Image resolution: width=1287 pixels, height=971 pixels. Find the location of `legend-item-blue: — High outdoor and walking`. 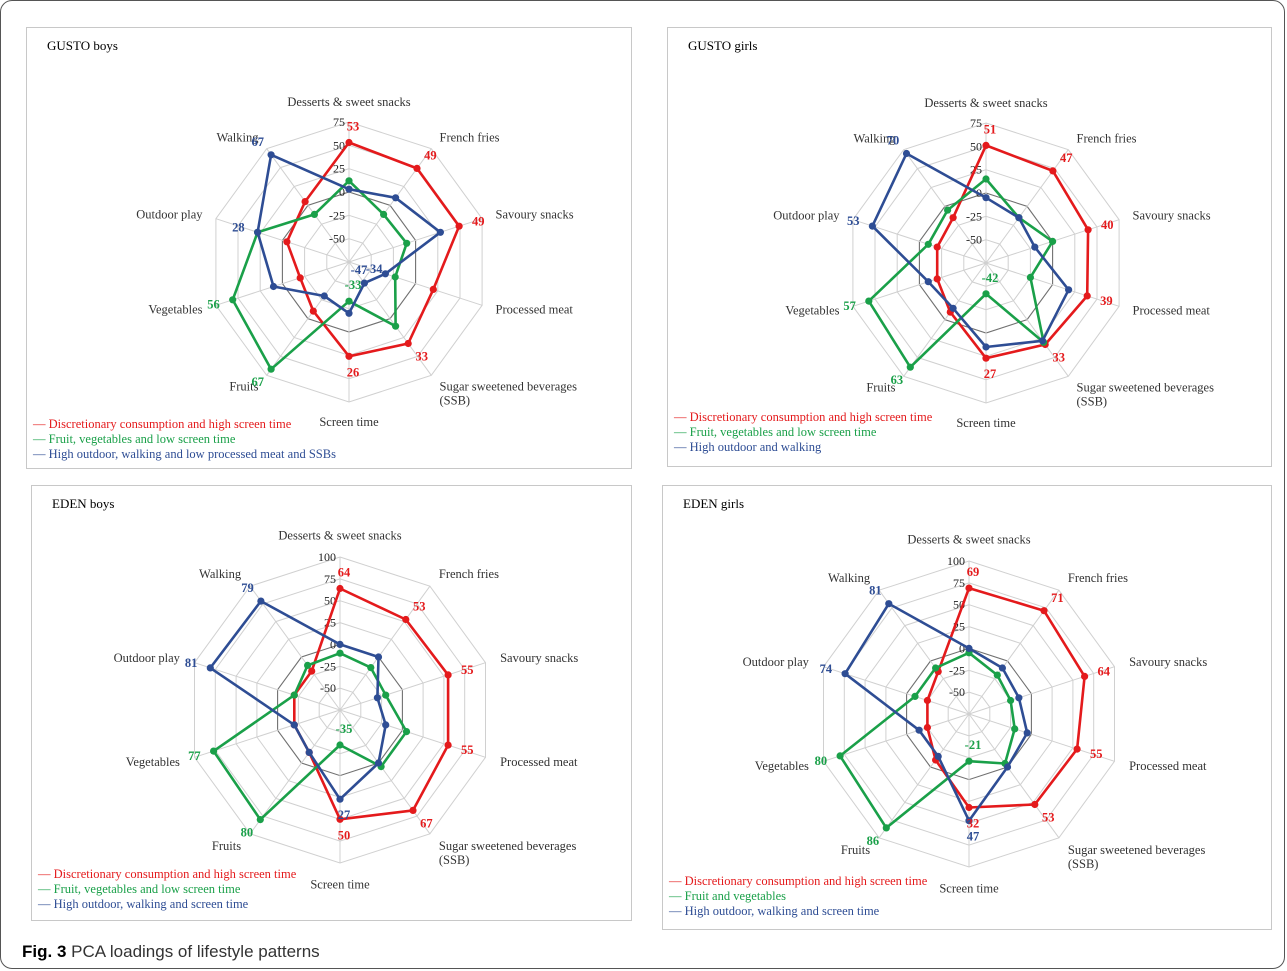

legend-item-blue: — High outdoor and walking is located at coordinates (748, 447).